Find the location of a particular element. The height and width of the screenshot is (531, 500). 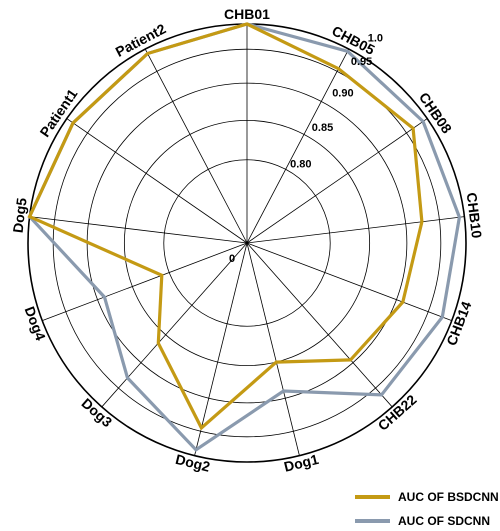

category-label: CHB01 is located at coordinates (247, 14).